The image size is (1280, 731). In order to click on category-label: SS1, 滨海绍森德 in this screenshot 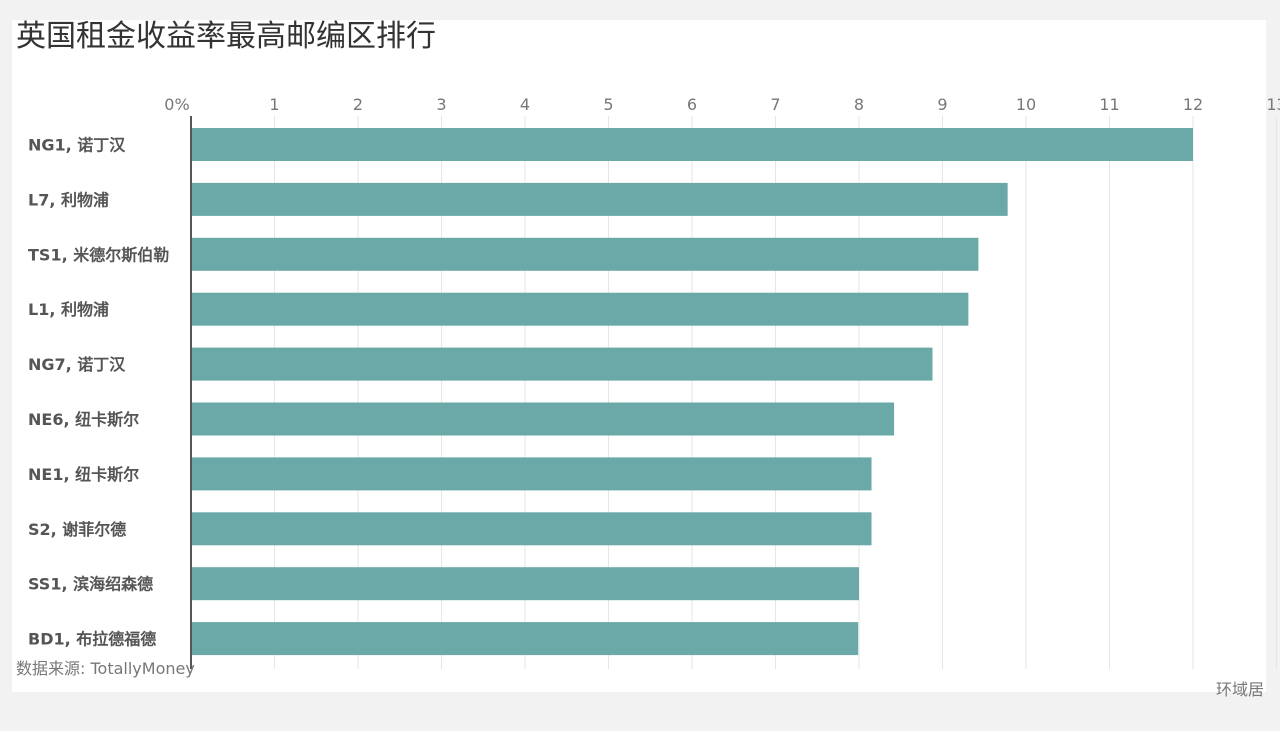, I will do `click(90, 584)`.